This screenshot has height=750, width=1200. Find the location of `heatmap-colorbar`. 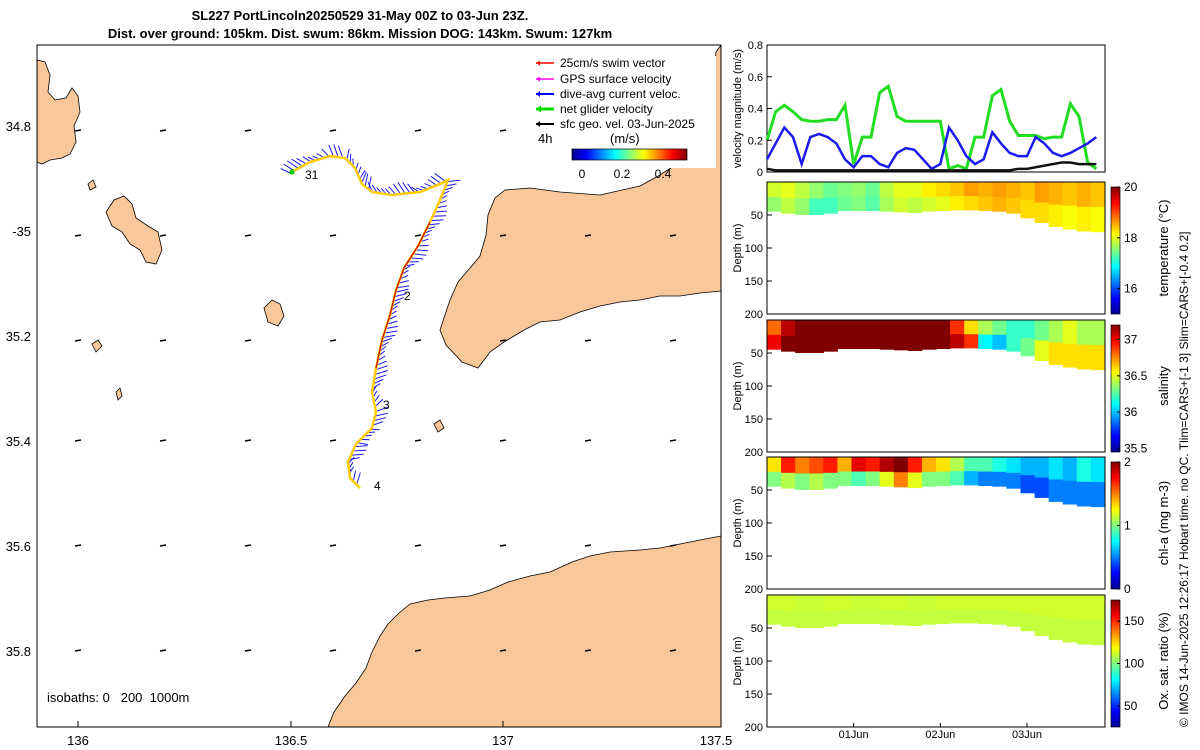

heatmap-colorbar is located at coordinates (1115, 388).